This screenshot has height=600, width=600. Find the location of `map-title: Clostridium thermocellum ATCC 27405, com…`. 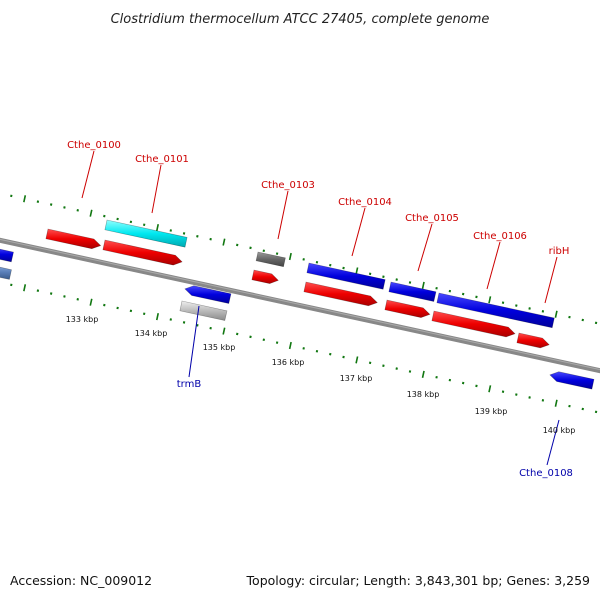

map-title: Clostridium thermocellum ATCC 27405, com… is located at coordinates (300, 19).